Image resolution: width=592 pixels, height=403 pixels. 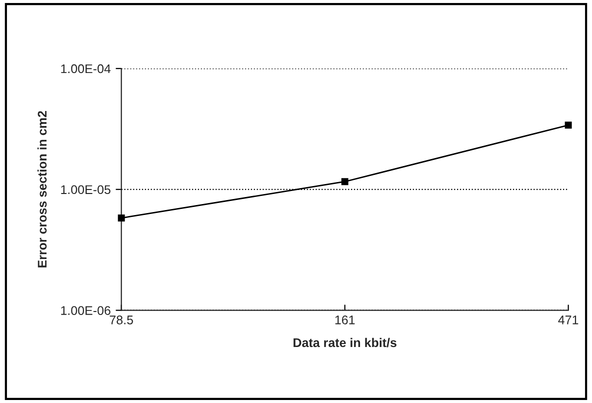 I want to click on y-tick-label: 1.00E-06, so click(x=85, y=310).